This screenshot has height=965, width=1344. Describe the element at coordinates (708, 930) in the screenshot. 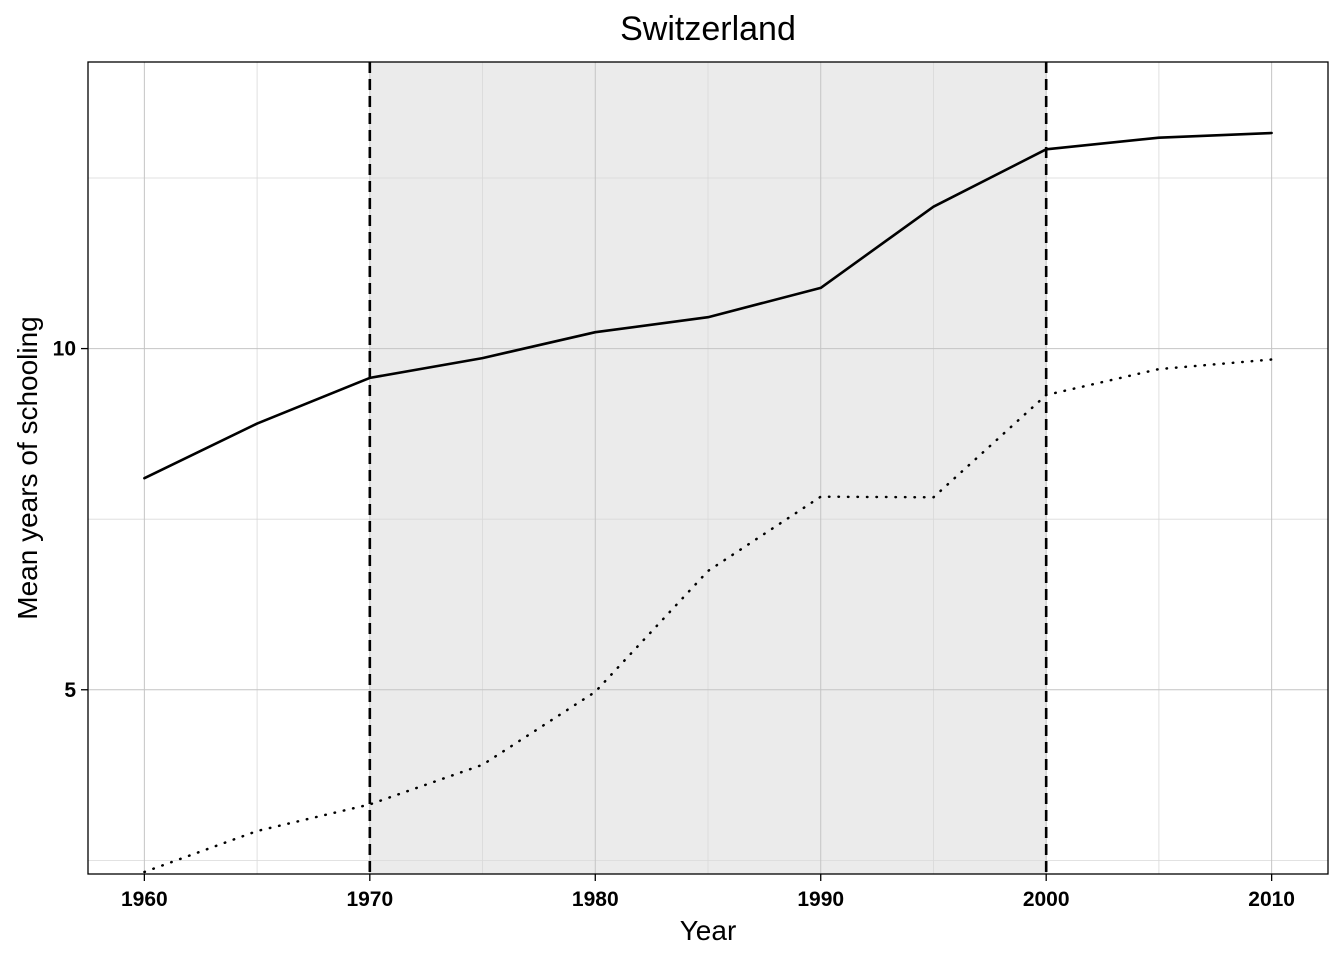

I see `x-axis-title: Year` at that location.